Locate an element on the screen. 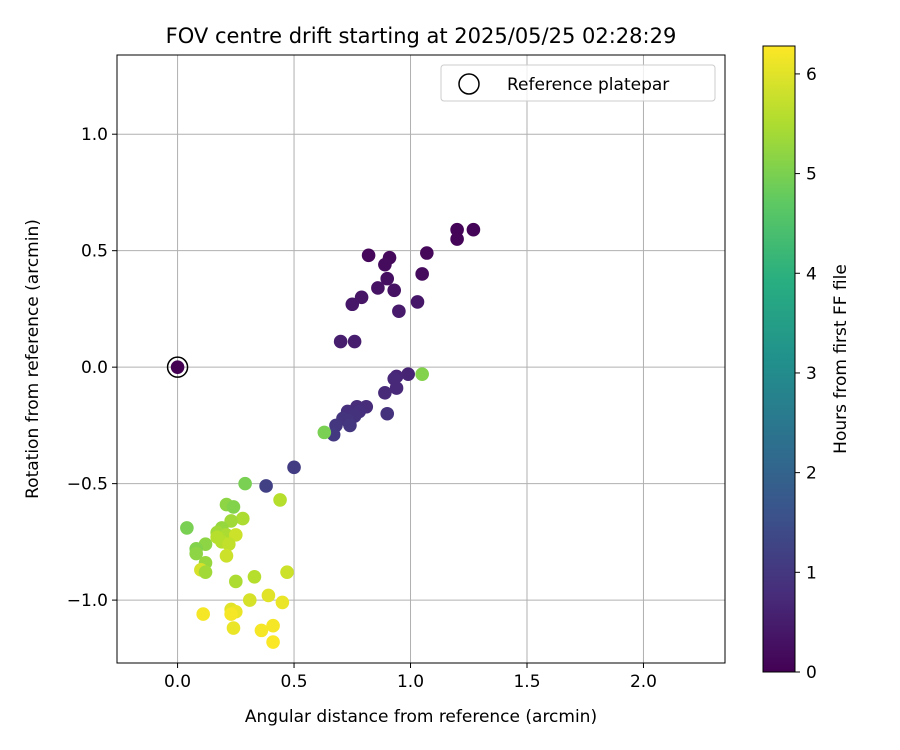  y-tick-label: −0.5 is located at coordinates (87, 485).